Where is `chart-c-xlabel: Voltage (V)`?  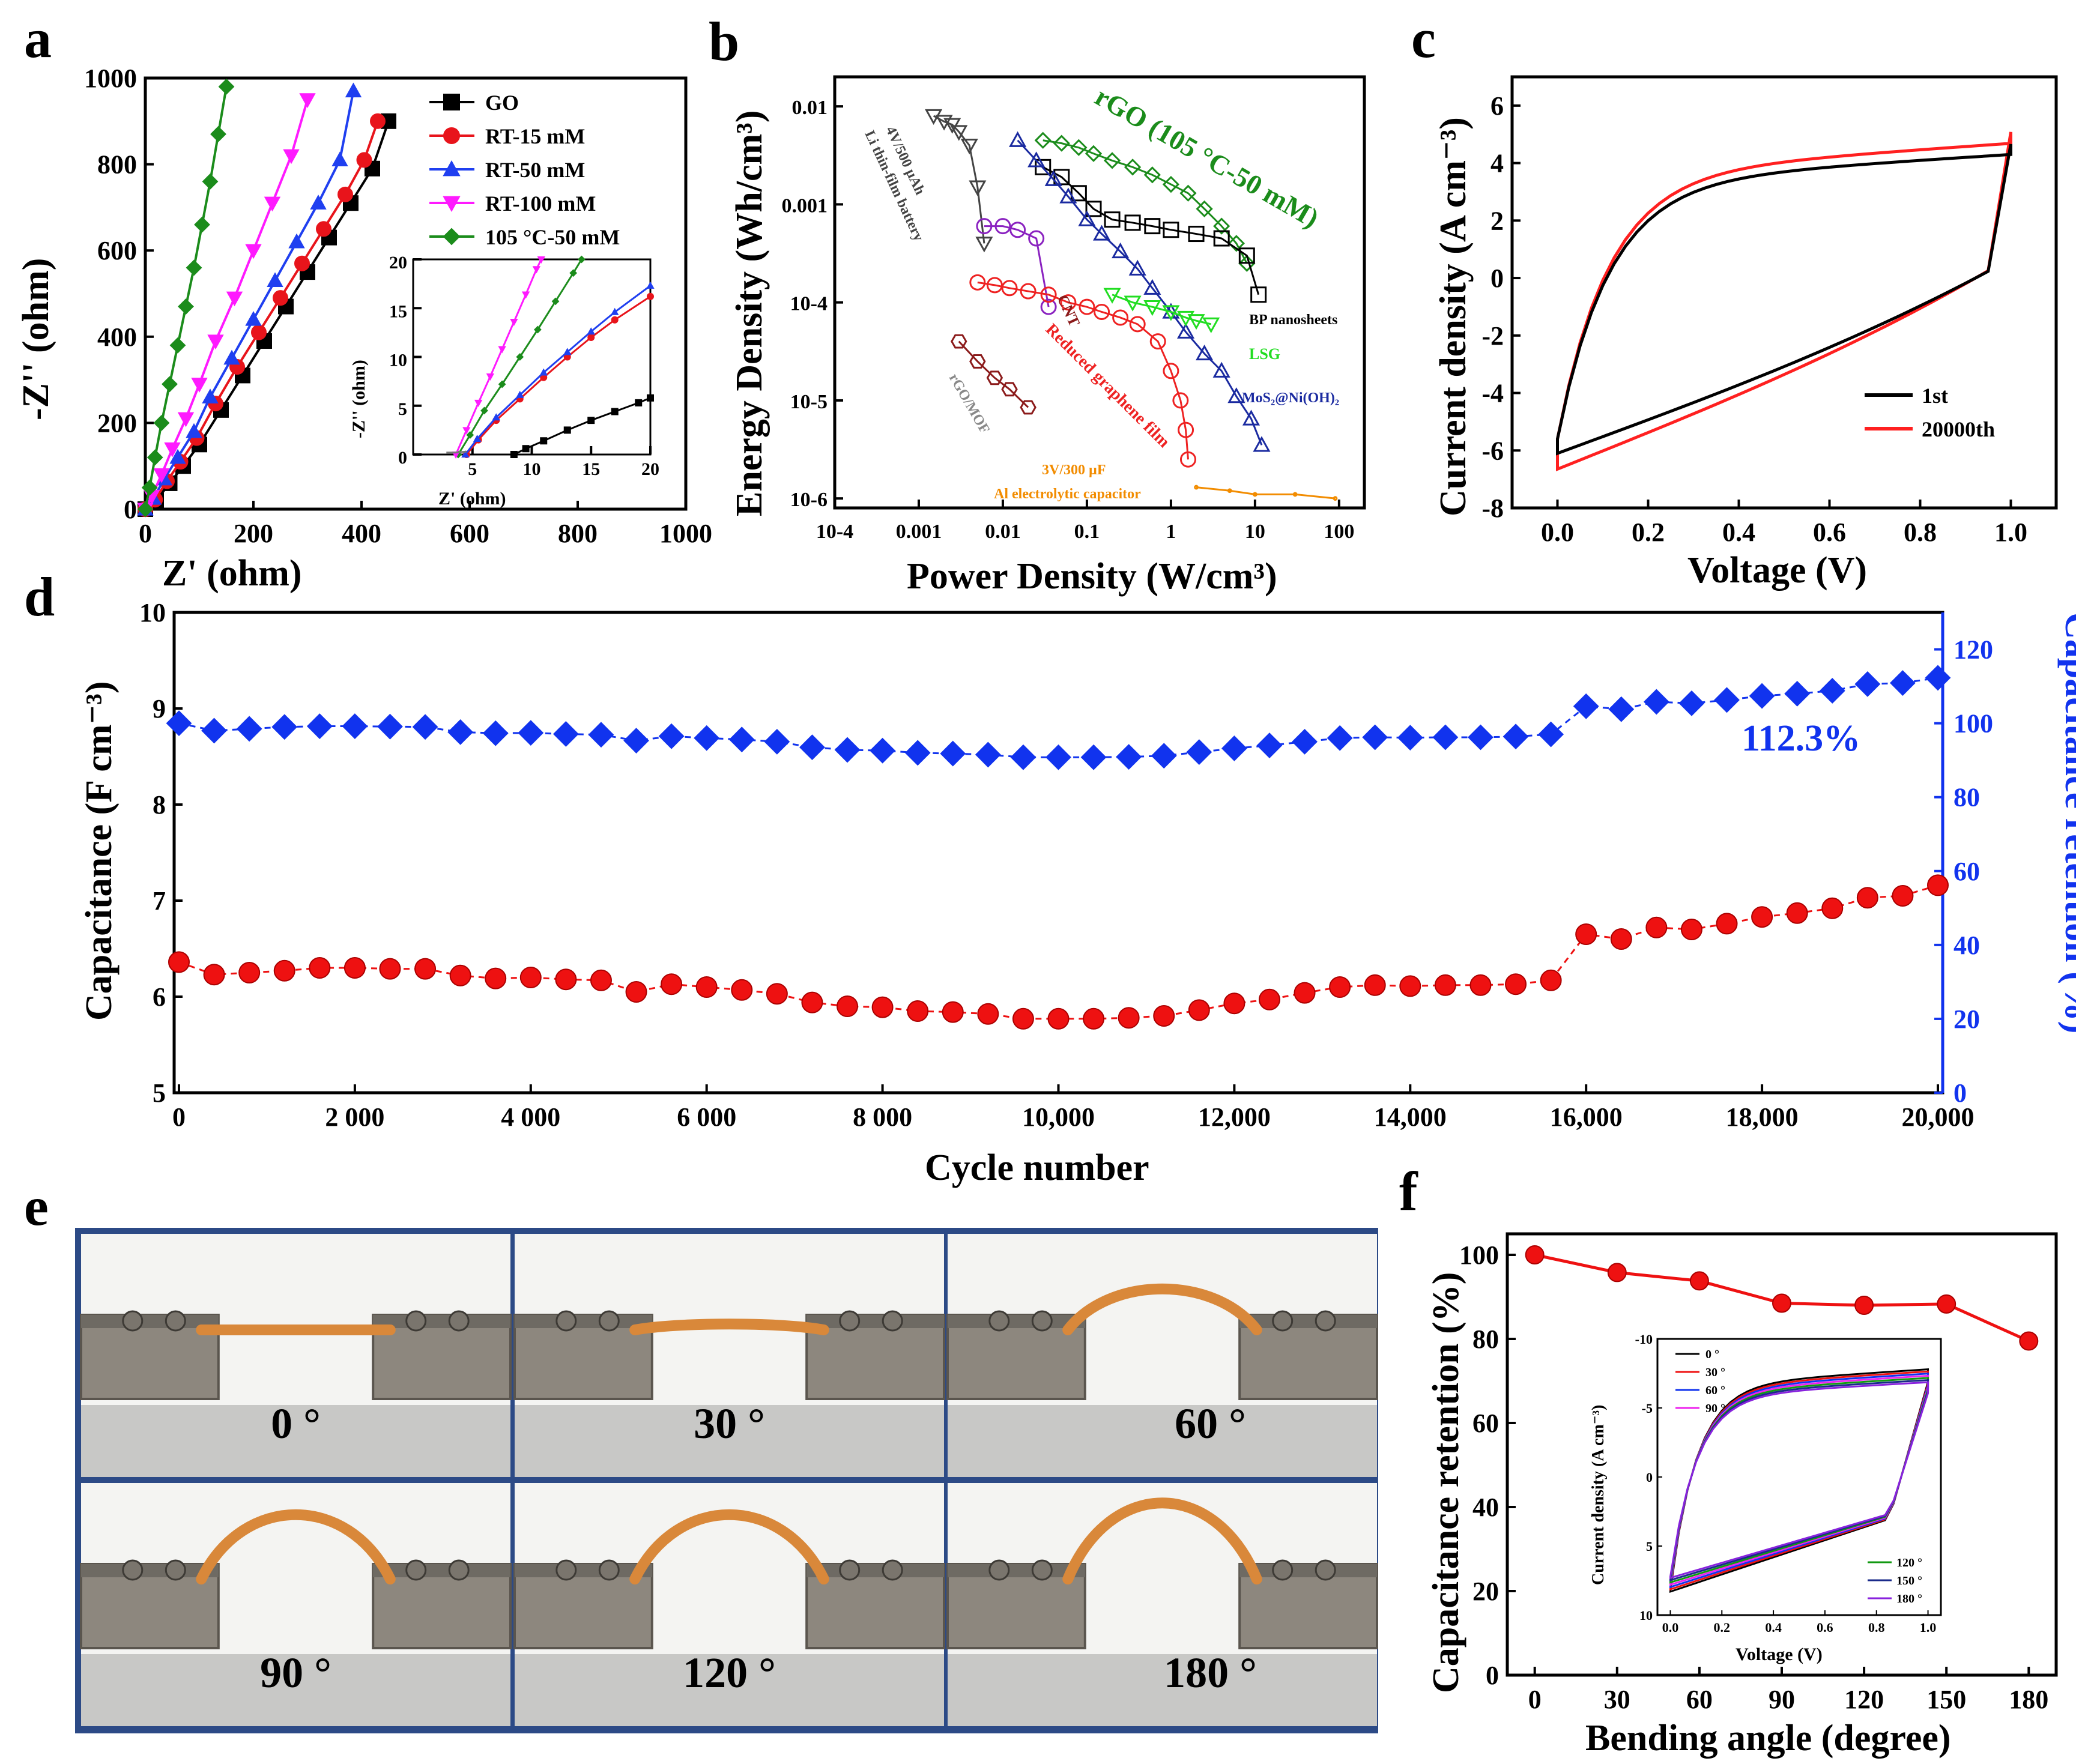
chart-c-xlabel: Voltage (V) is located at coordinates (1777, 570).